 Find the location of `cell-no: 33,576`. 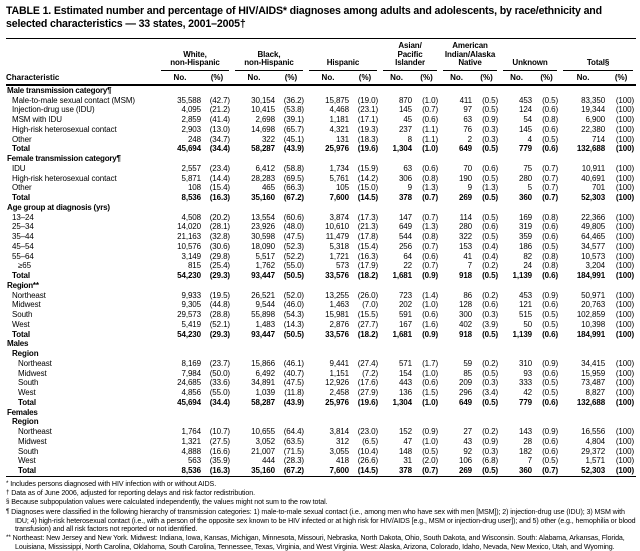

cell-no: 33,576 is located at coordinates (337, 334).